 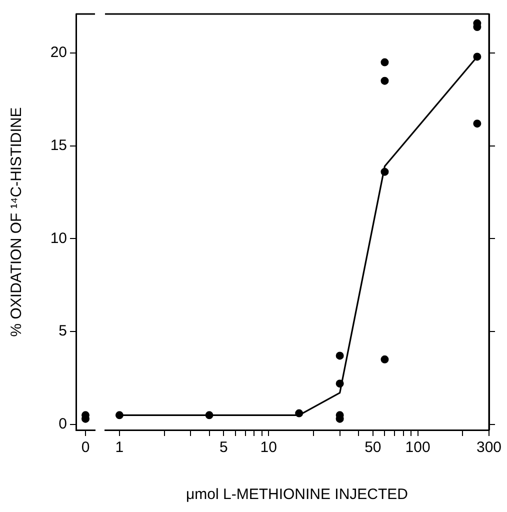 What do you see at coordinates (268, 447) in the screenshot?
I see `x-tick-label: 10` at bounding box center [268, 447].